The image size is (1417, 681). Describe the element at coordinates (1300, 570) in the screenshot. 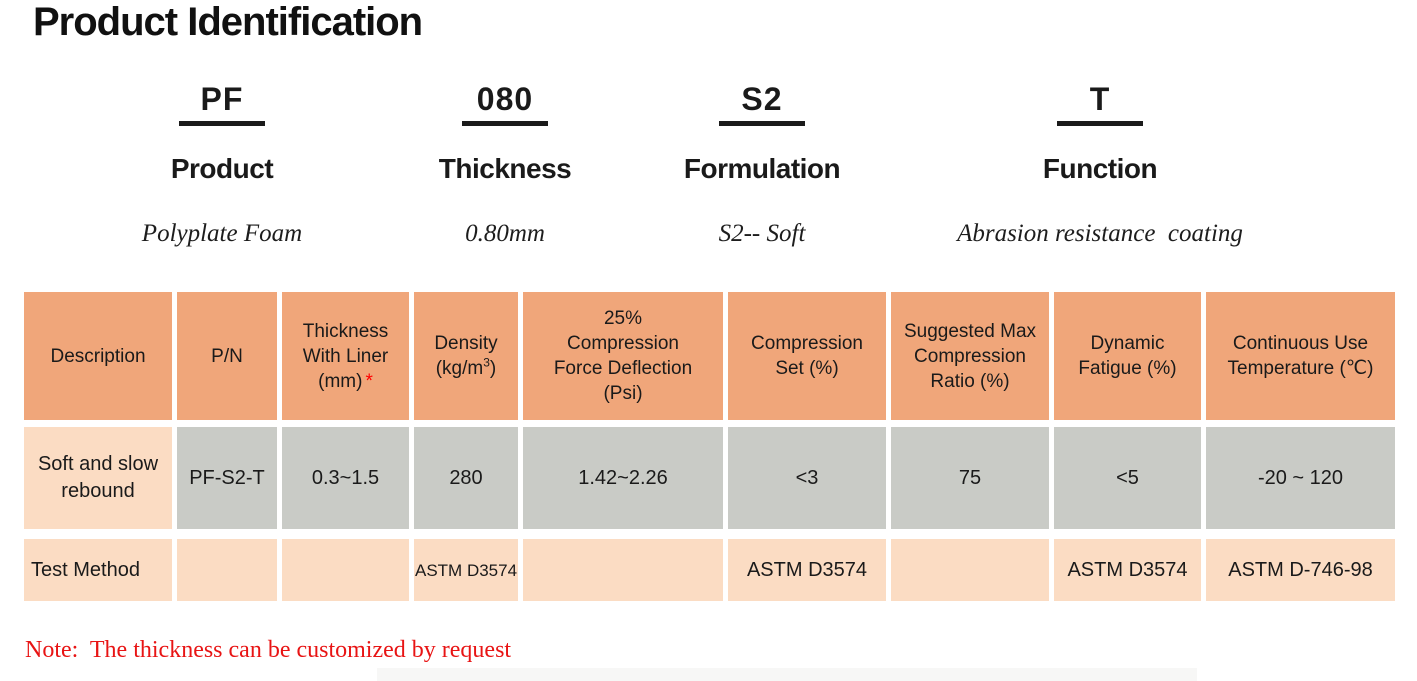

I see `test-cell-continuous-use-temperature: ASTM D-746-98` at that location.